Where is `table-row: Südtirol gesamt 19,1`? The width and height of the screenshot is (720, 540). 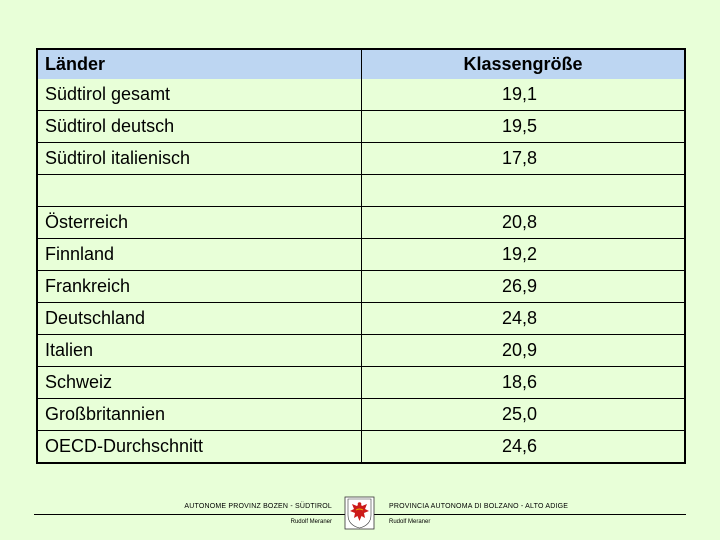
table-row: Südtirol gesamt 19,1 is located at coordinates (361, 95).